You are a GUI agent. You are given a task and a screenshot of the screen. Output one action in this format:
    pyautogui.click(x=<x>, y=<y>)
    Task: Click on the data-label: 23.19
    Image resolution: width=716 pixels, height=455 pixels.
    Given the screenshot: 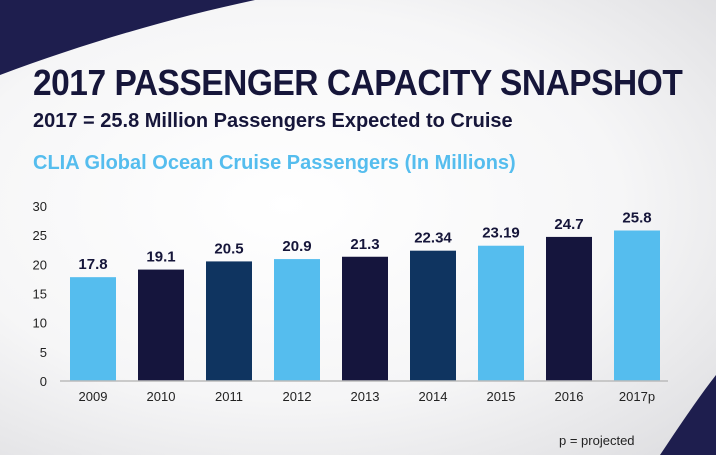 What is the action you would take?
    pyautogui.click(x=501, y=233)
    